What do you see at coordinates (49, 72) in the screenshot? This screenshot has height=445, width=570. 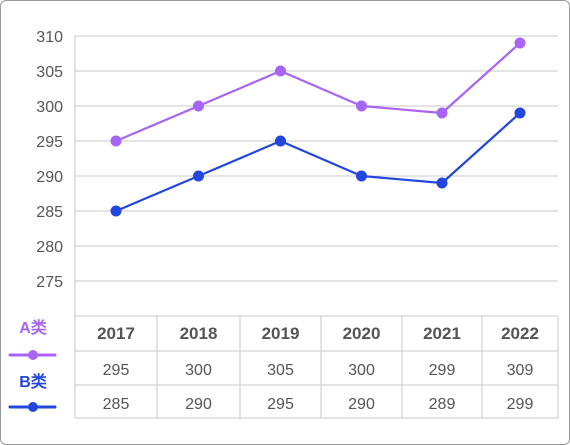 I see `y-tick-label: 305` at bounding box center [49, 72].